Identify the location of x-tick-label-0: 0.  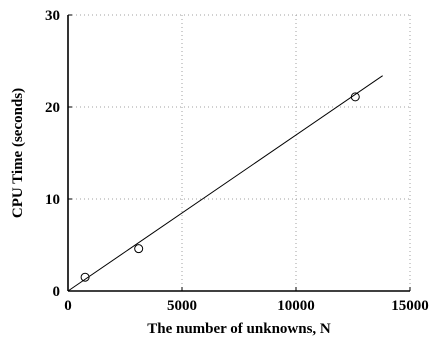
(68, 306).